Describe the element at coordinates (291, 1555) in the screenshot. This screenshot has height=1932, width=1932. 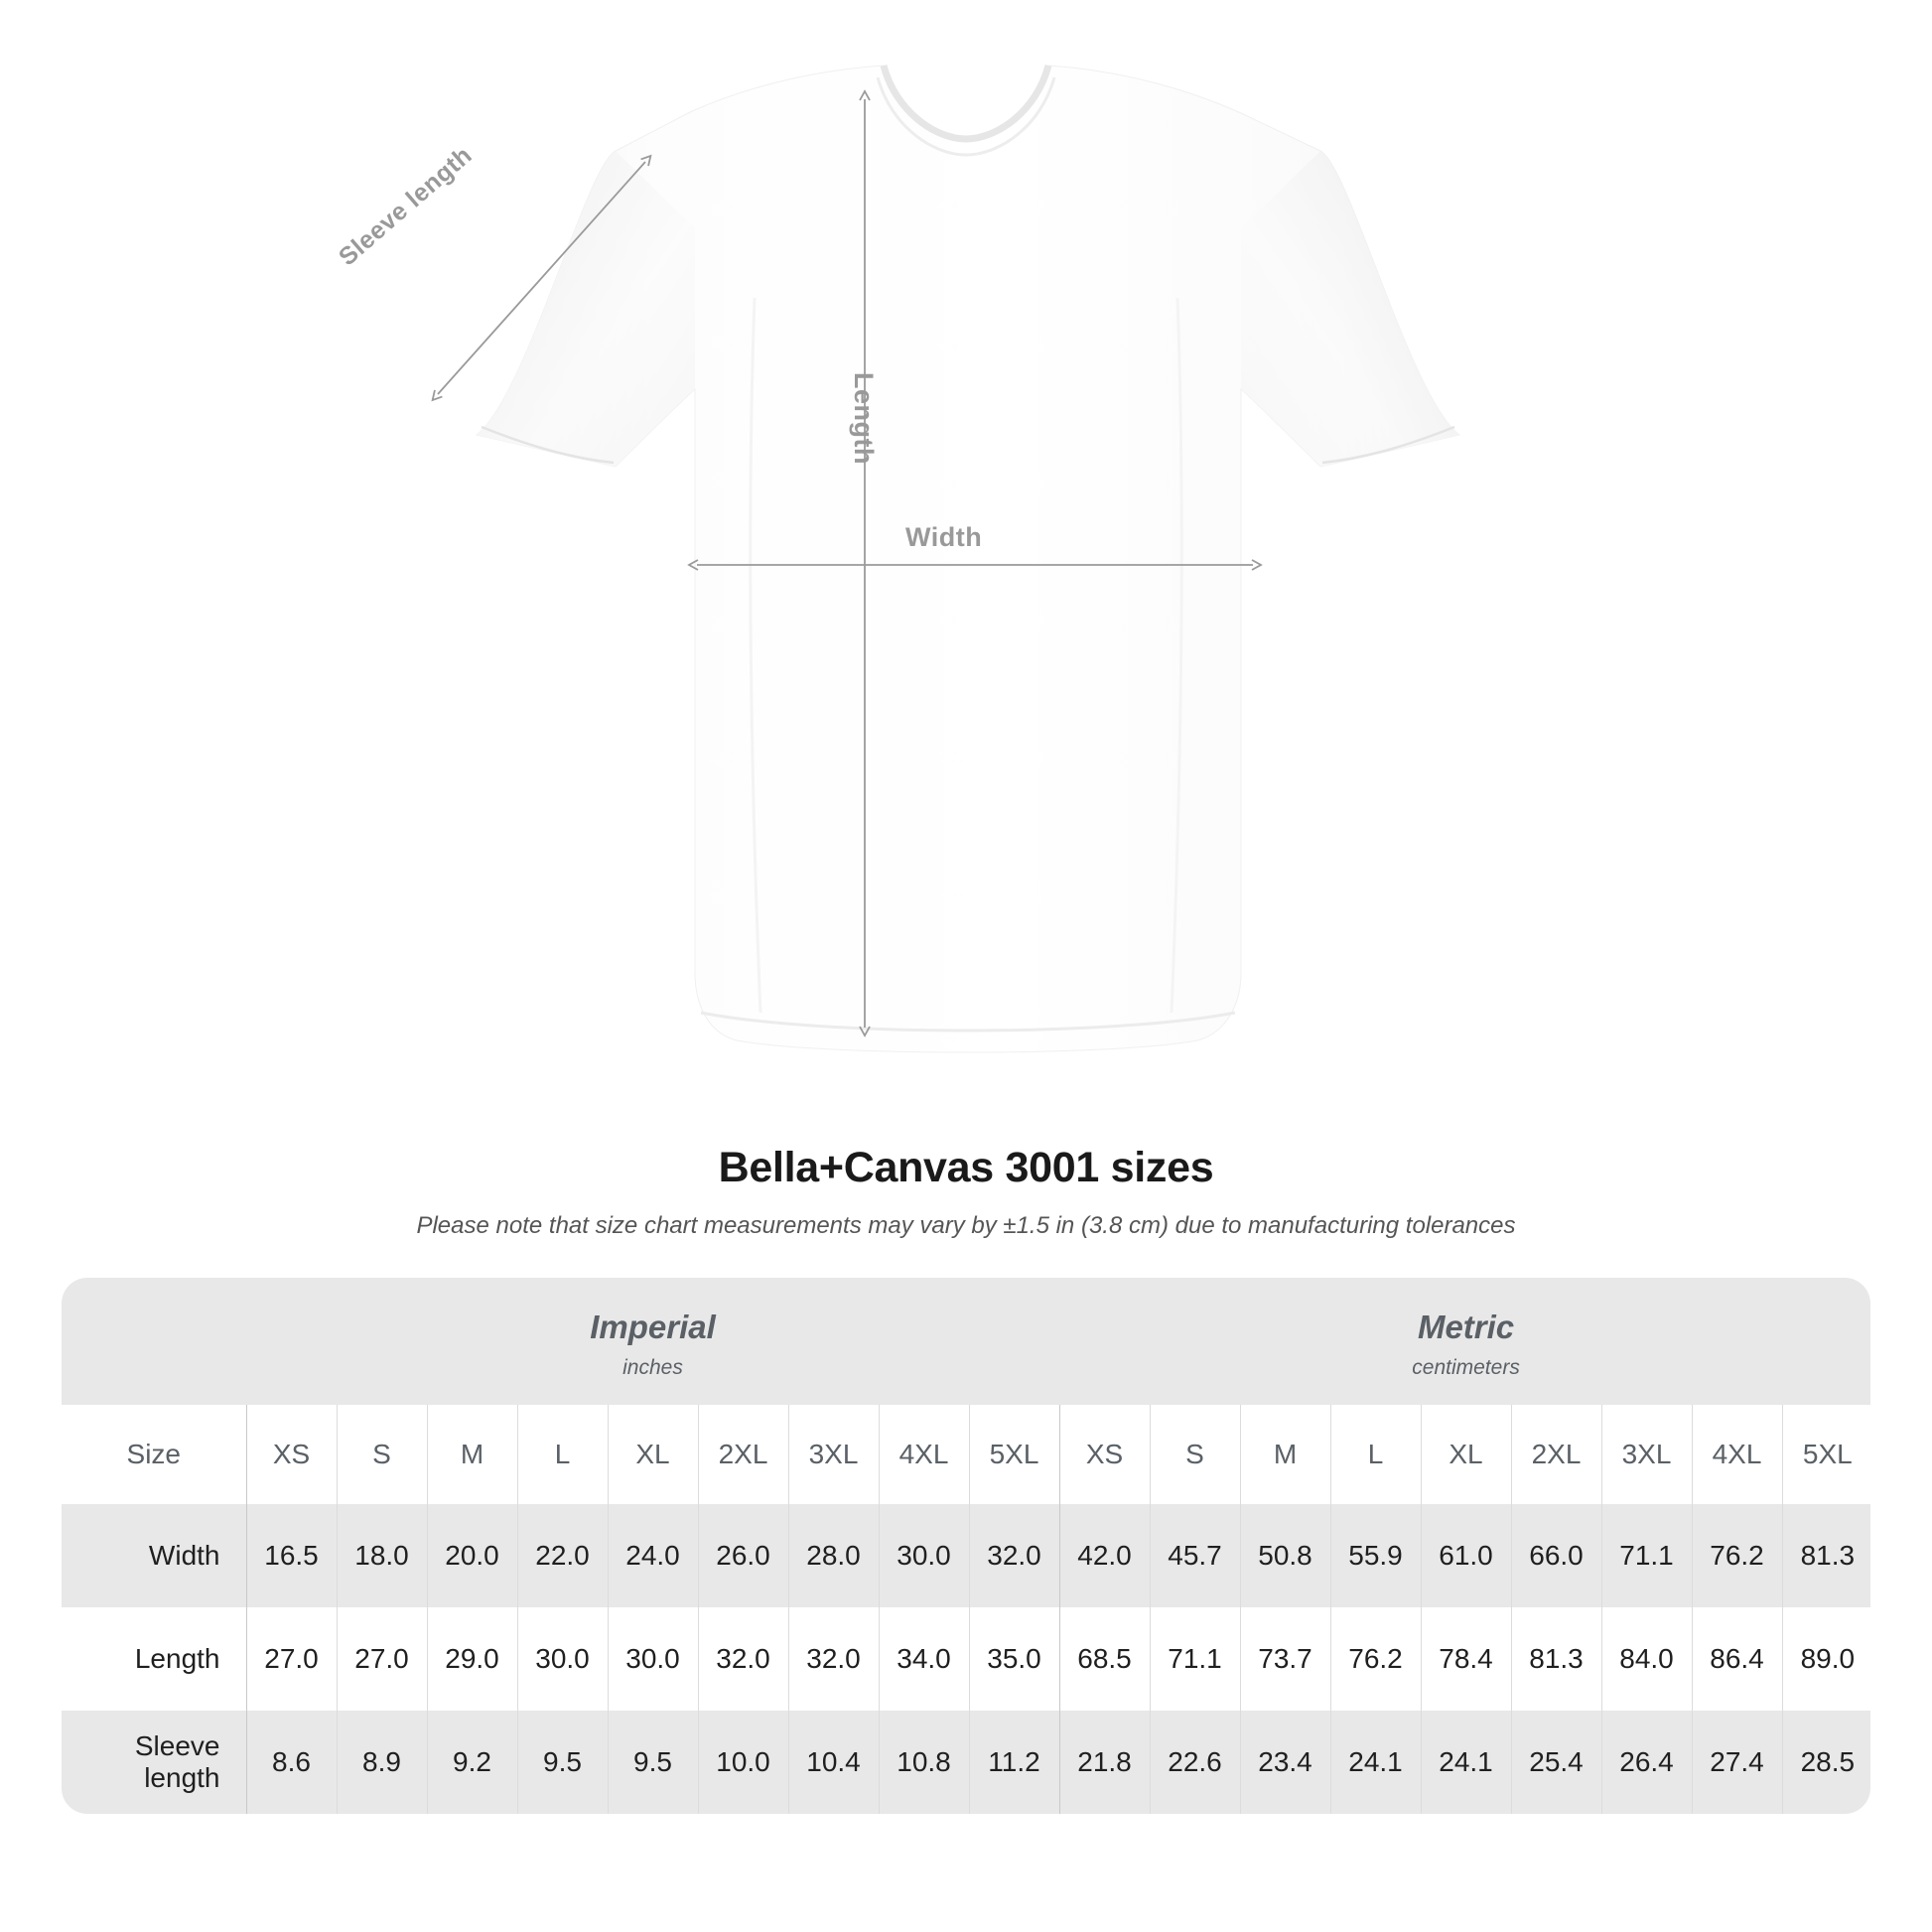
I see `cell-width-imperial-xs: 16.5` at that location.